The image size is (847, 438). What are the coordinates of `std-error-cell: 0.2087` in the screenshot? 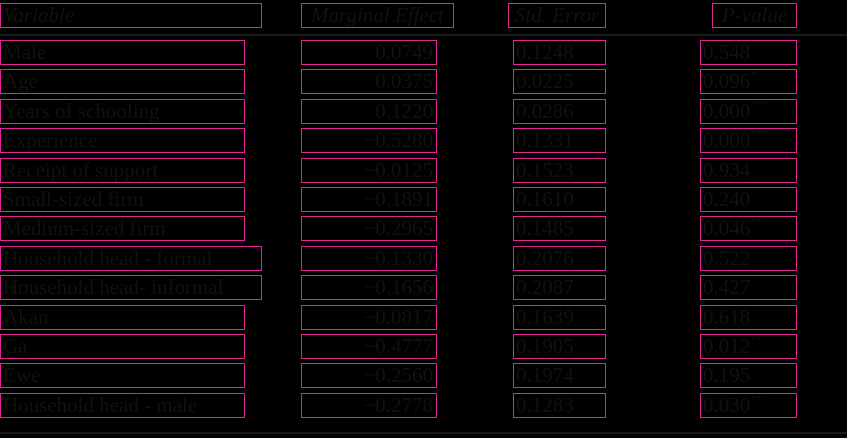 It's located at (559, 287).